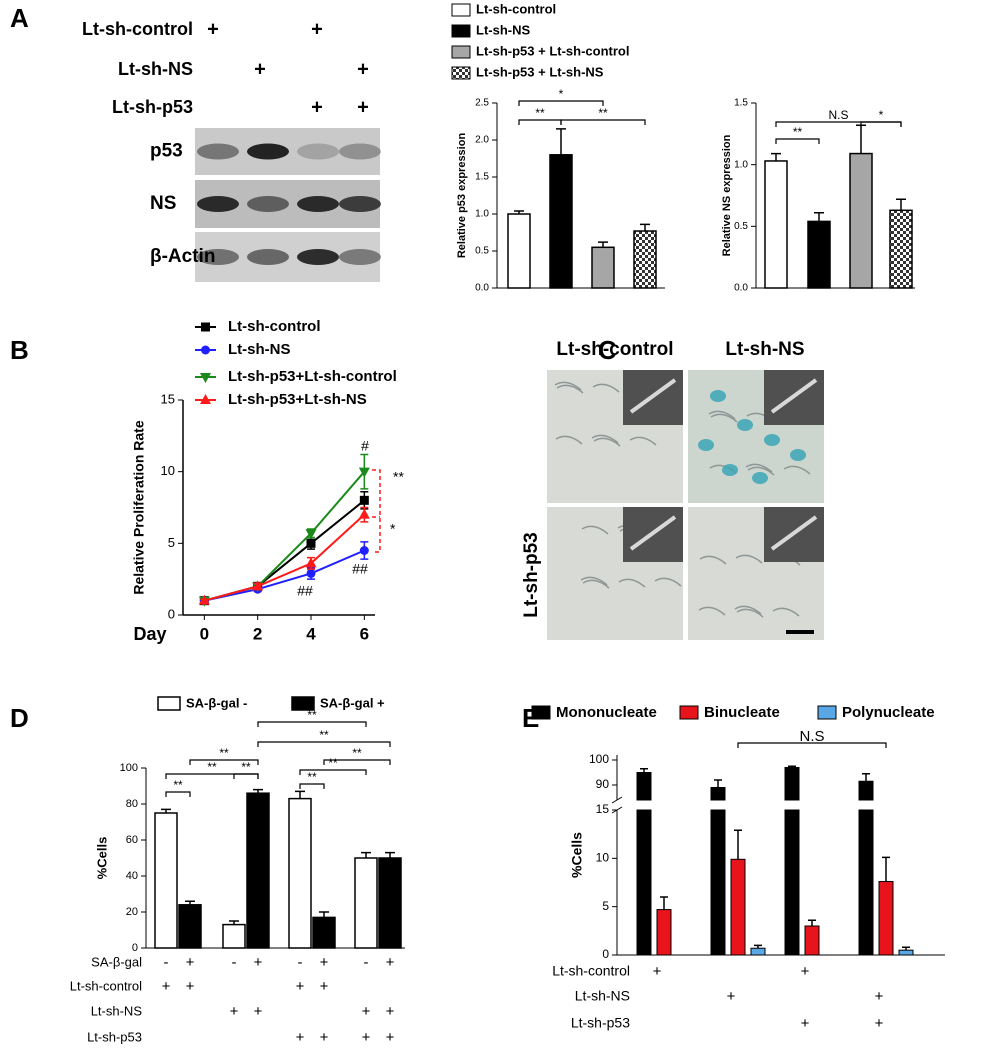 This screenshot has width=992, height=1055. What do you see at coordinates (163, 203) in the screenshot?
I see `band-label: NS` at bounding box center [163, 203].